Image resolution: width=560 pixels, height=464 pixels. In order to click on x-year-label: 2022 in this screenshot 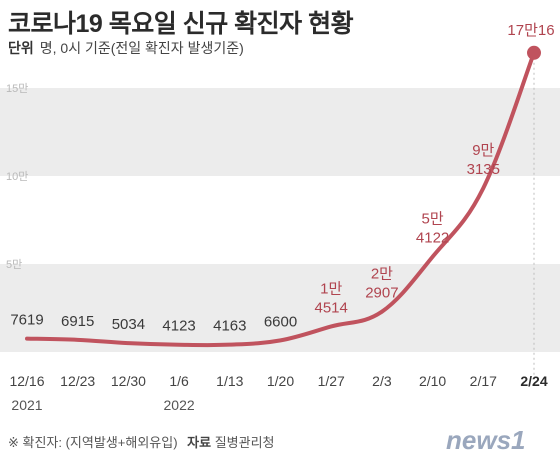, I will do `click(179, 405)`.